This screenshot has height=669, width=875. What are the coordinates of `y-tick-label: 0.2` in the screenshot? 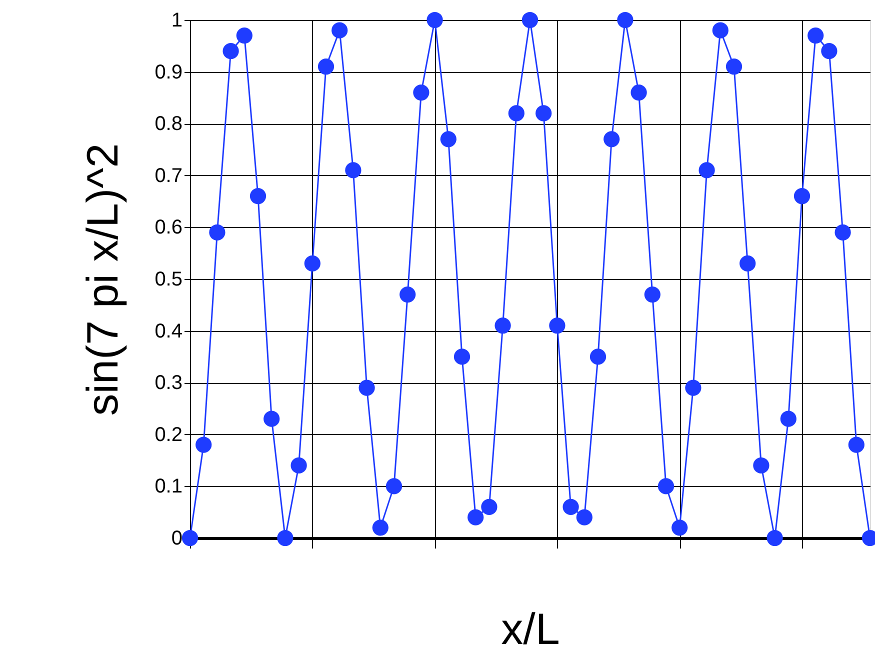 It's located at (168, 435).